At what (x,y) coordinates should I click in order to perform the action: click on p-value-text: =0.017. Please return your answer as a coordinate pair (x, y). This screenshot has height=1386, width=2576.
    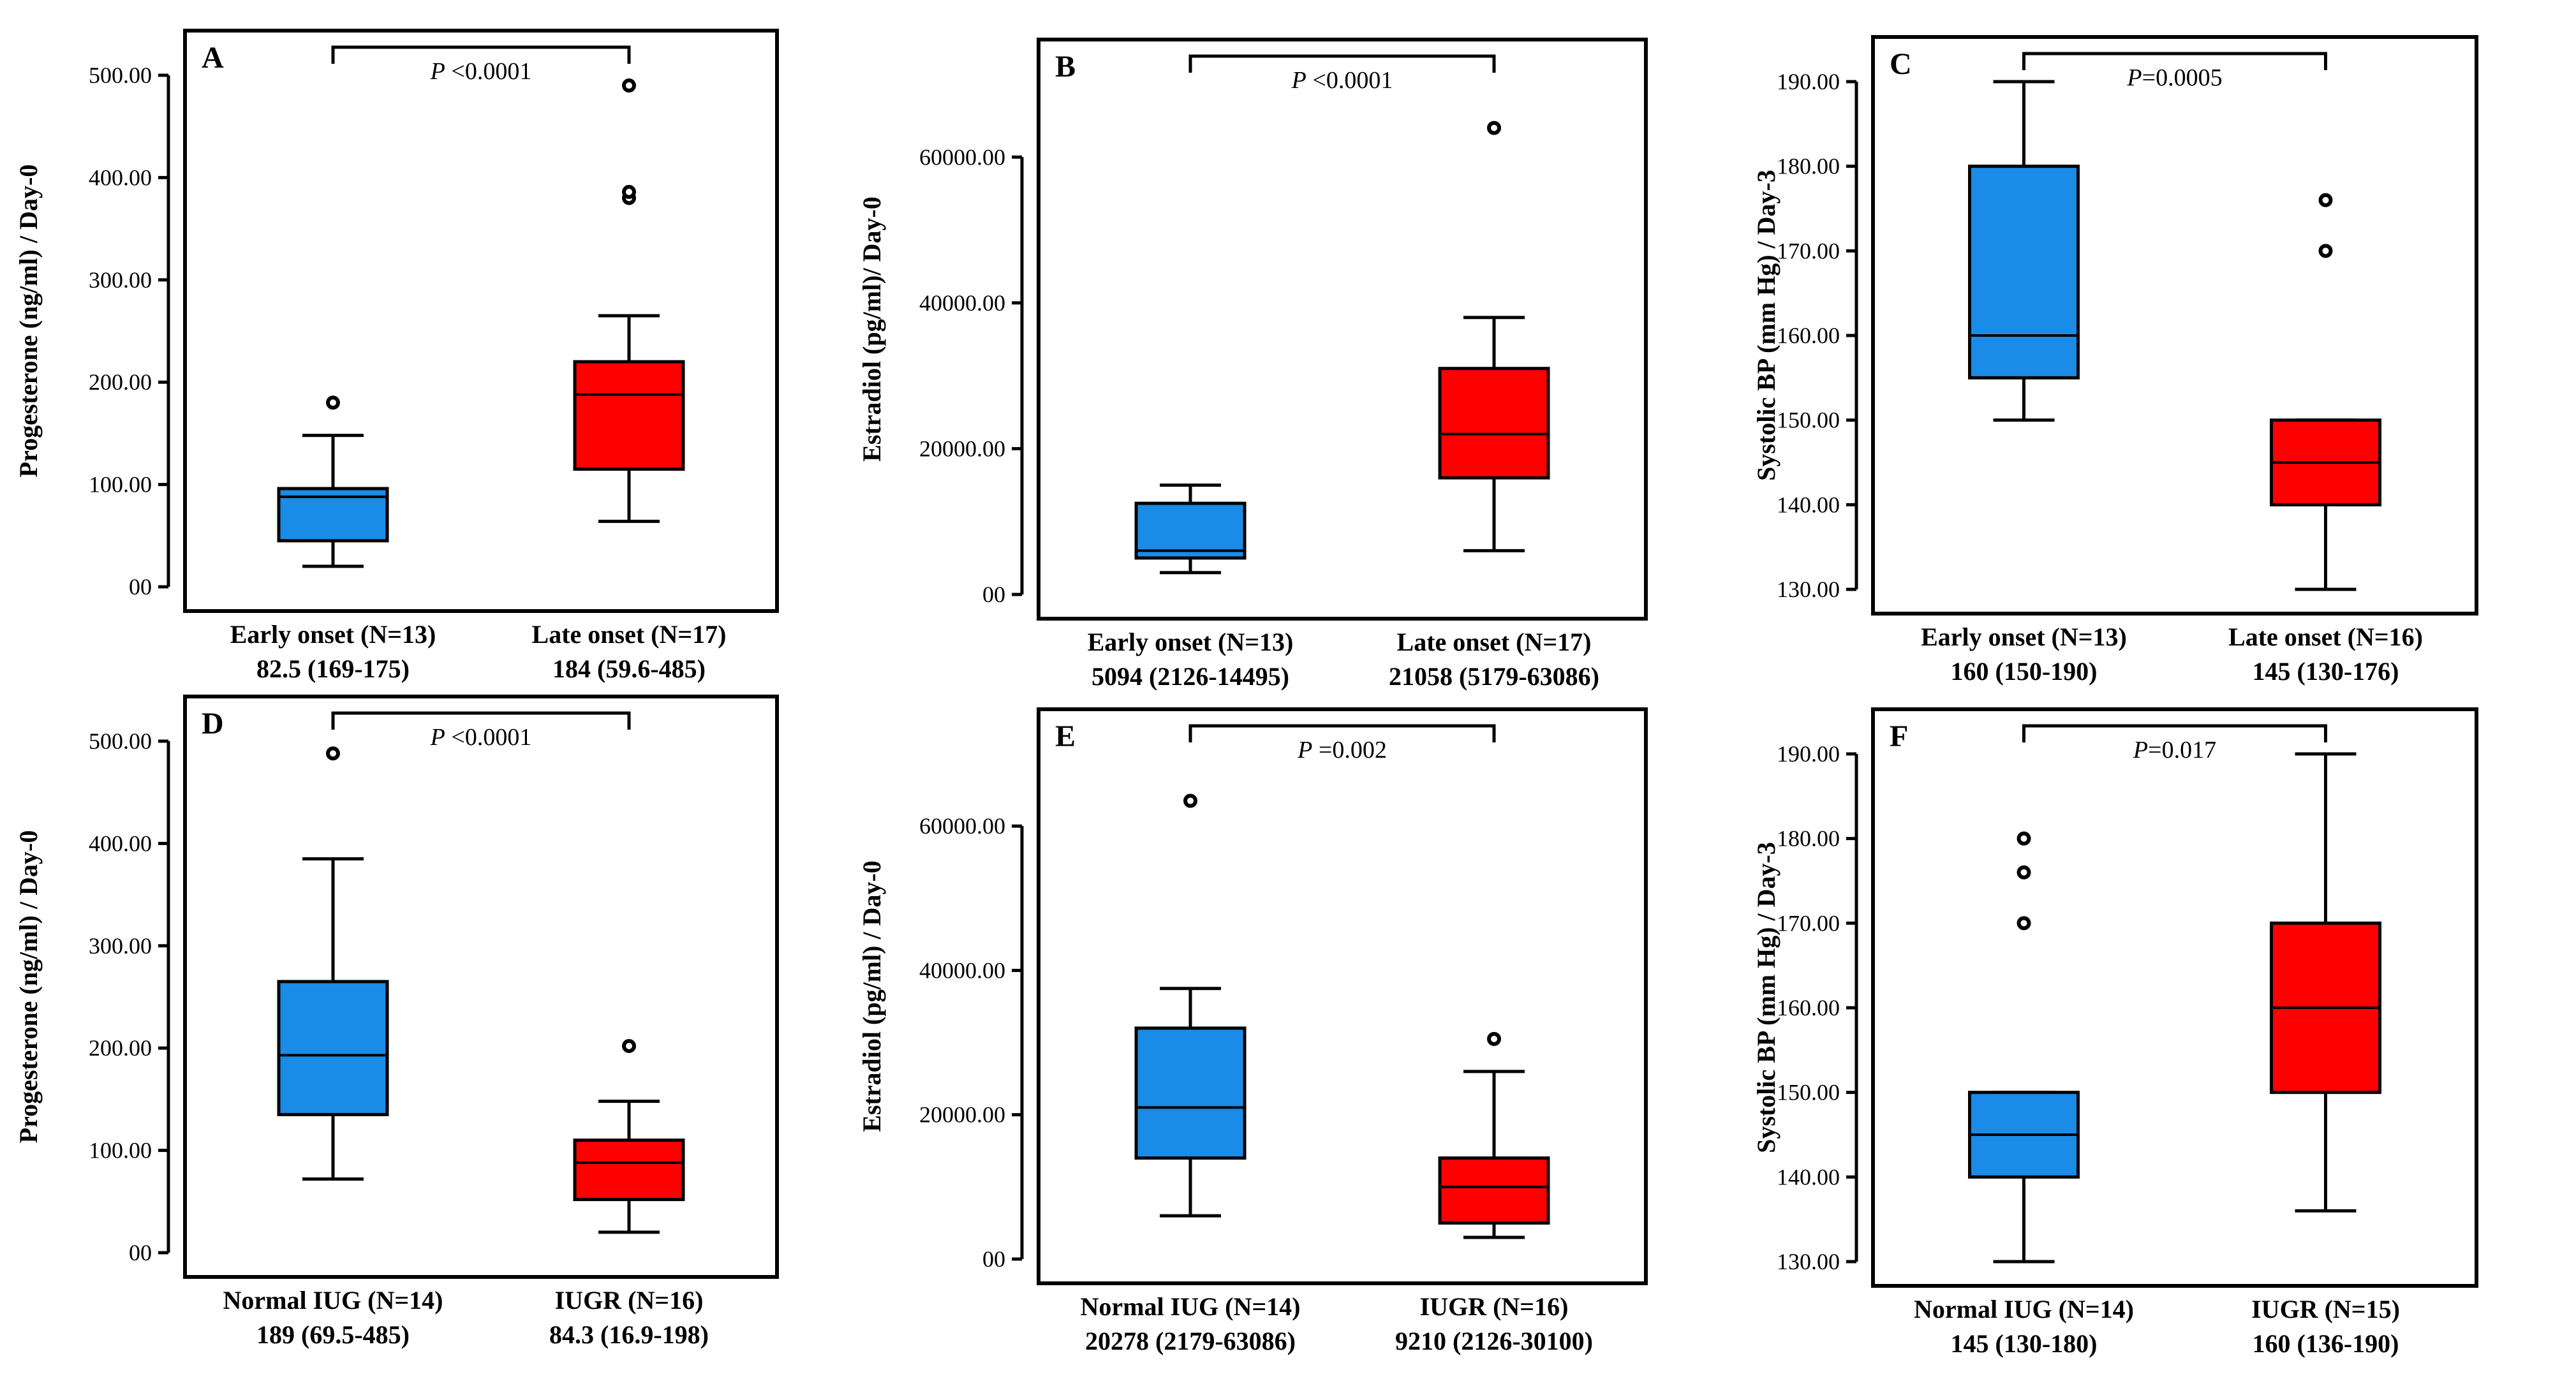
    Looking at the image, I should click on (2182, 750).